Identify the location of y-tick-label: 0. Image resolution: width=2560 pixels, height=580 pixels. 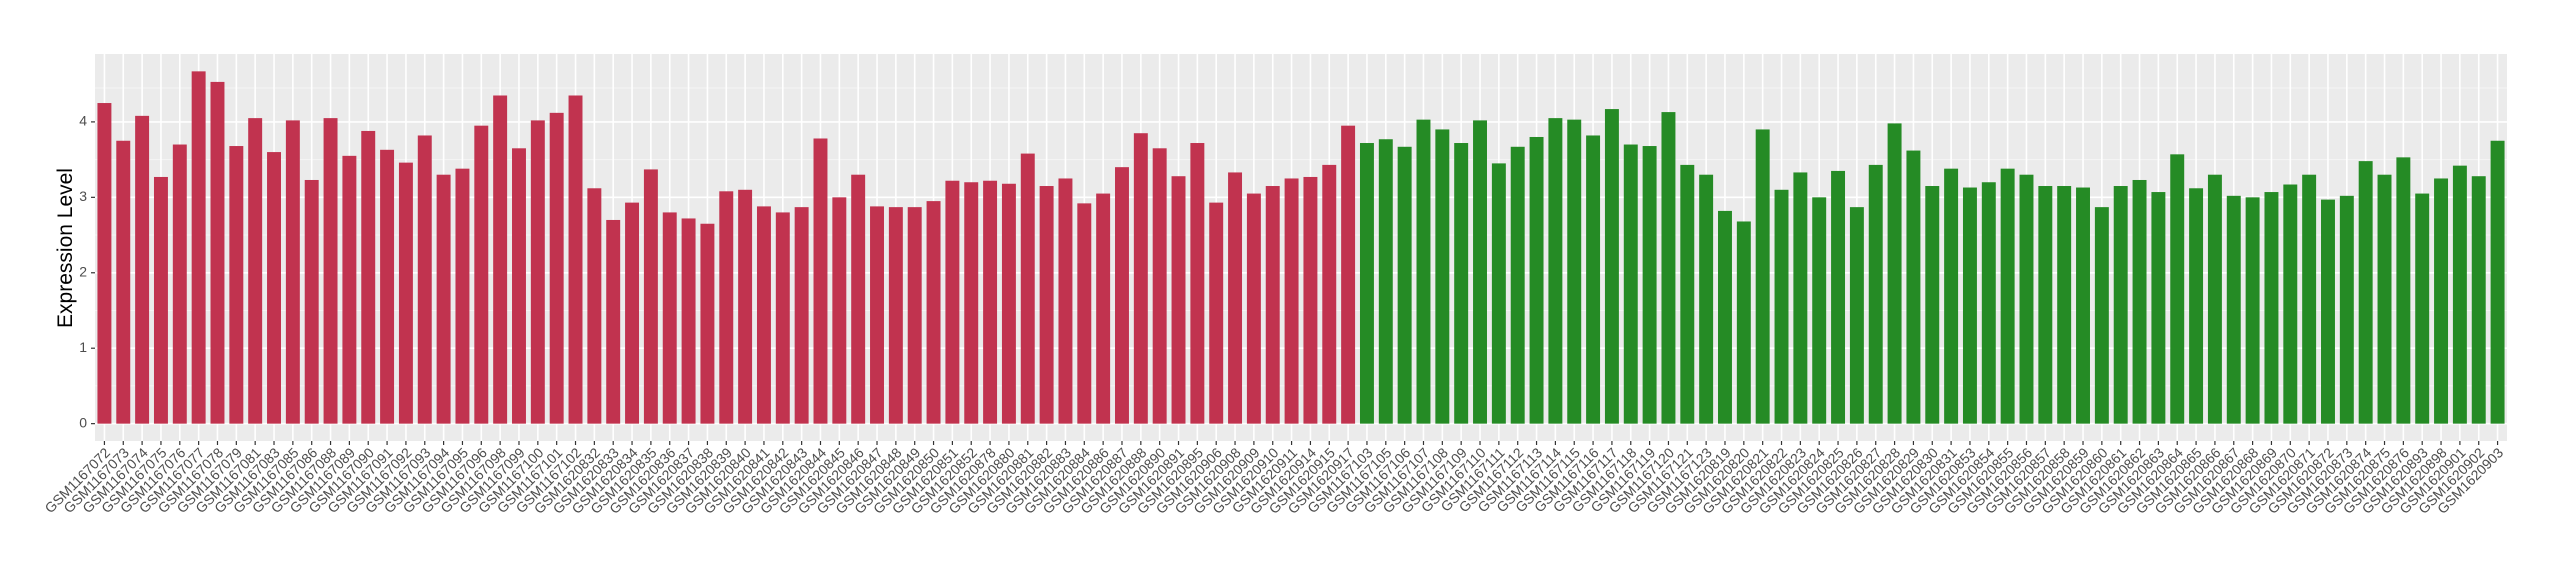
(83, 422).